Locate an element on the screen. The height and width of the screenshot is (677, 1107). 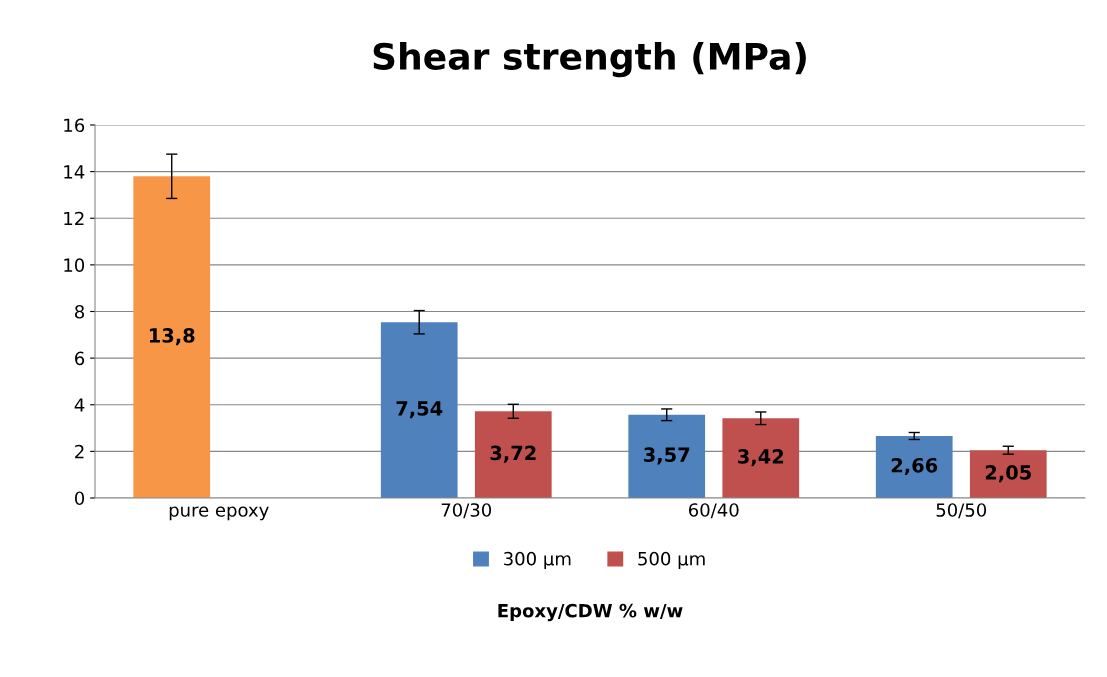
legend-label: 500 µm is located at coordinates (671, 560).